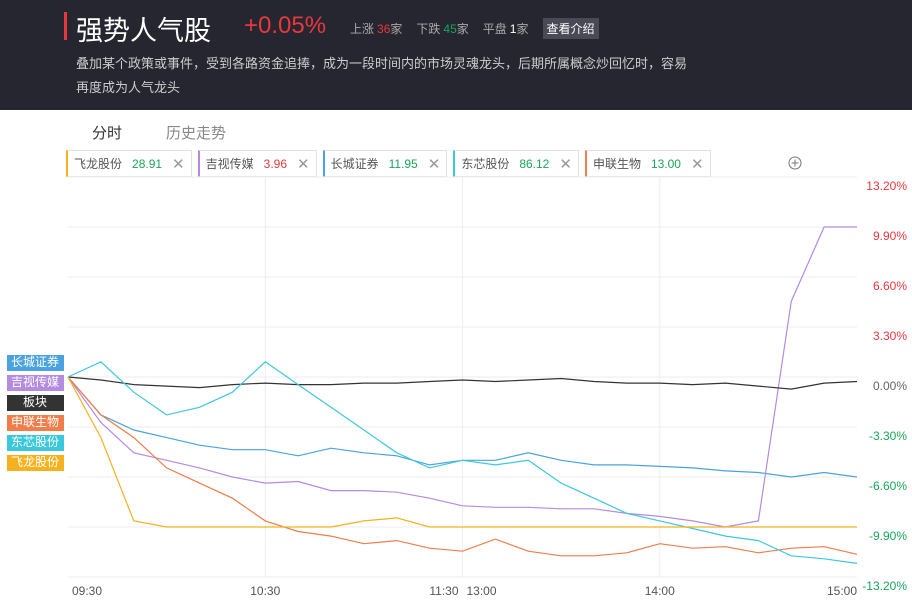  Describe the element at coordinates (275, 163) in the screenshot. I see `stock-price: 3.96` at that location.